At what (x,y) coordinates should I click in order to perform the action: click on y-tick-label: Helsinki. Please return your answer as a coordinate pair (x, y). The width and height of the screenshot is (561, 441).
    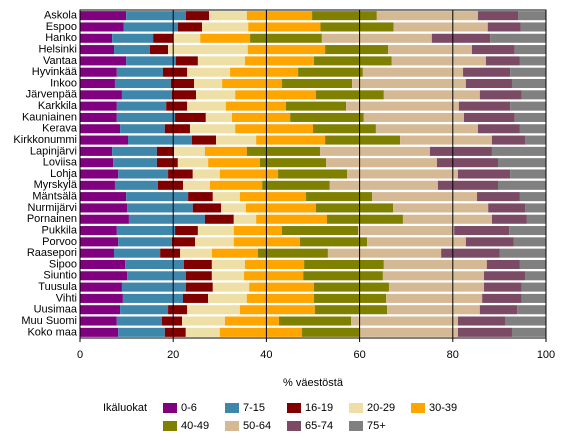
    Looking at the image, I should click on (57, 49).